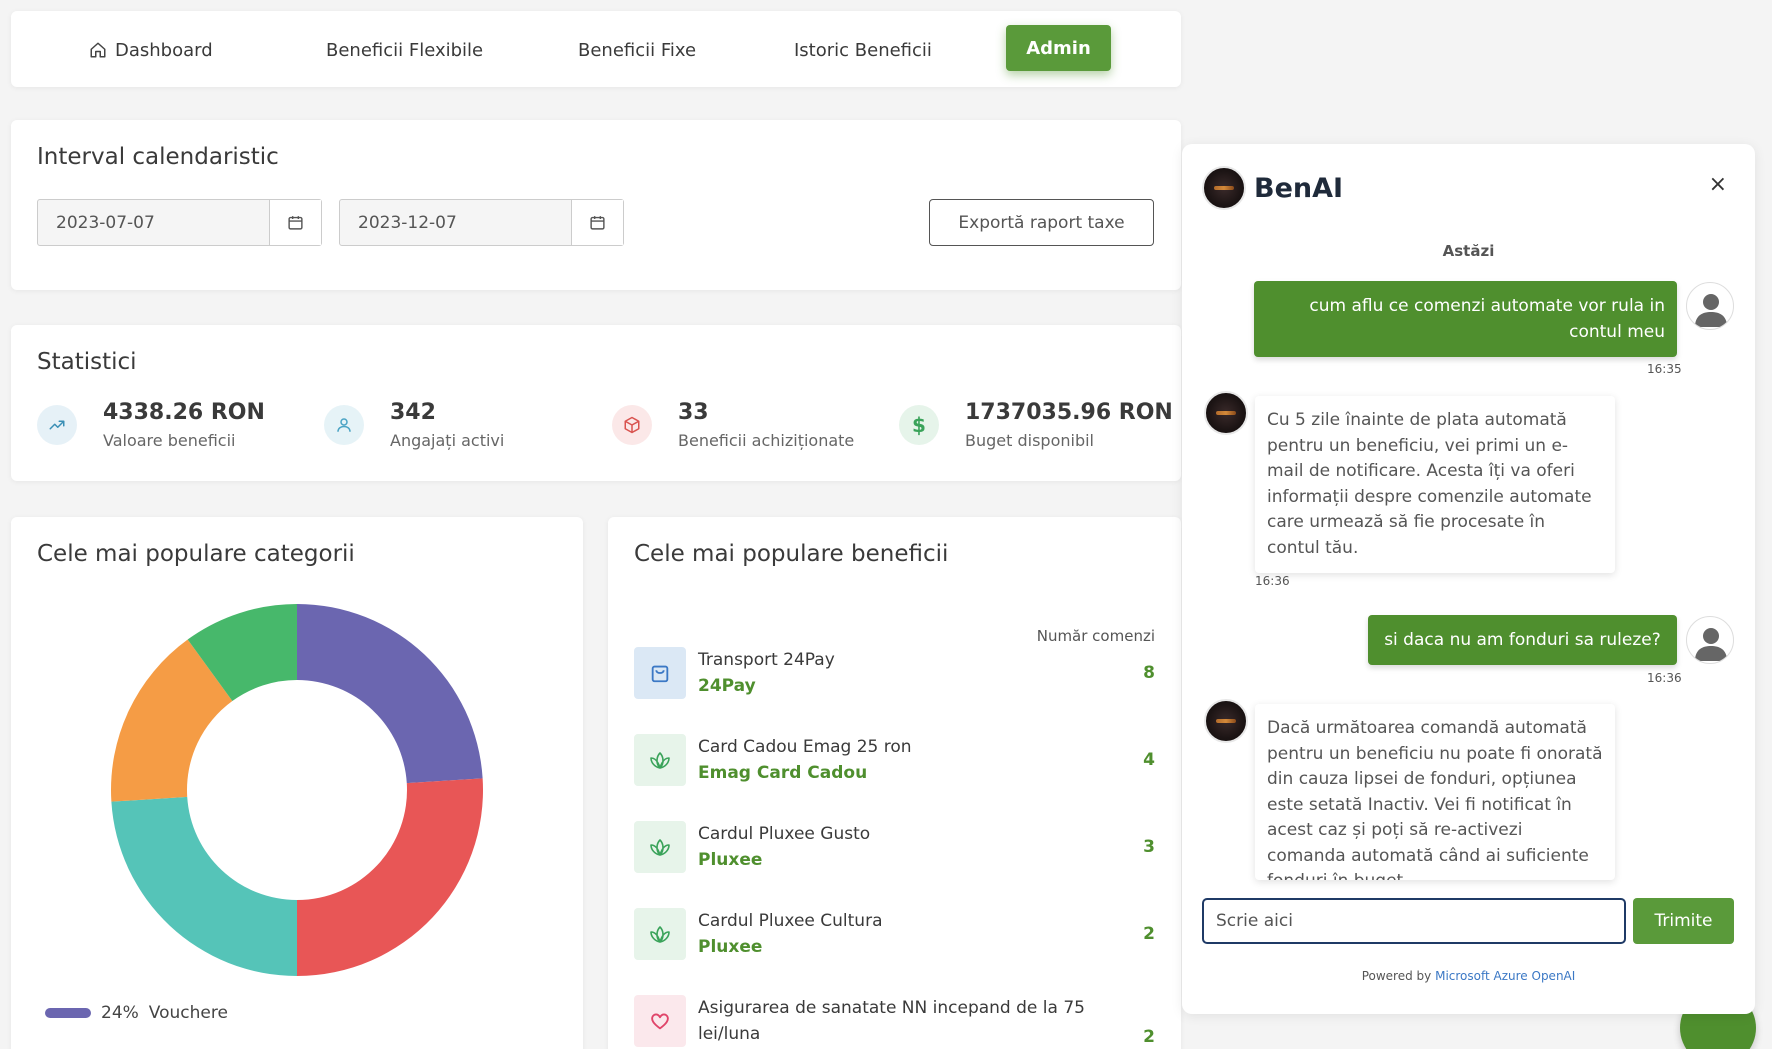 This screenshot has height=1049, width=1772. Describe the element at coordinates (1029, 440) in the screenshot. I see `stat-label: Buget disponibil` at that location.